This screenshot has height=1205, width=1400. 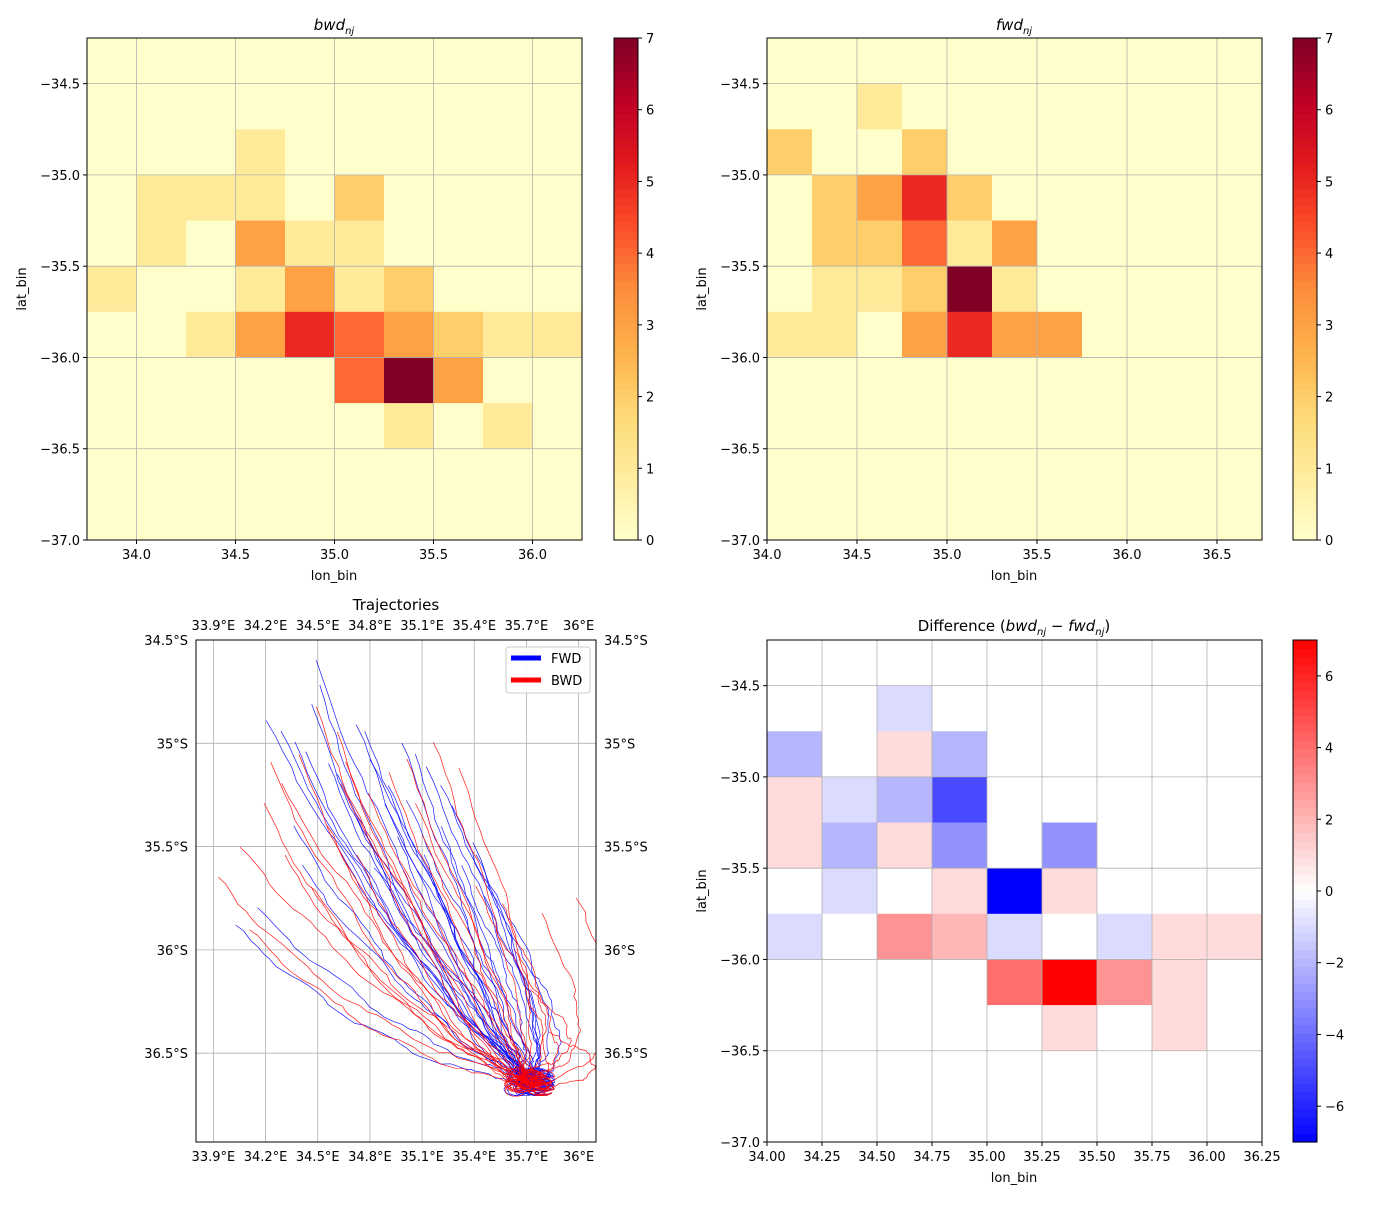 What do you see at coordinates (1329, 749) in the screenshot?
I see `colorbar-tick-label: 4` at bounding box center [1329, 749].